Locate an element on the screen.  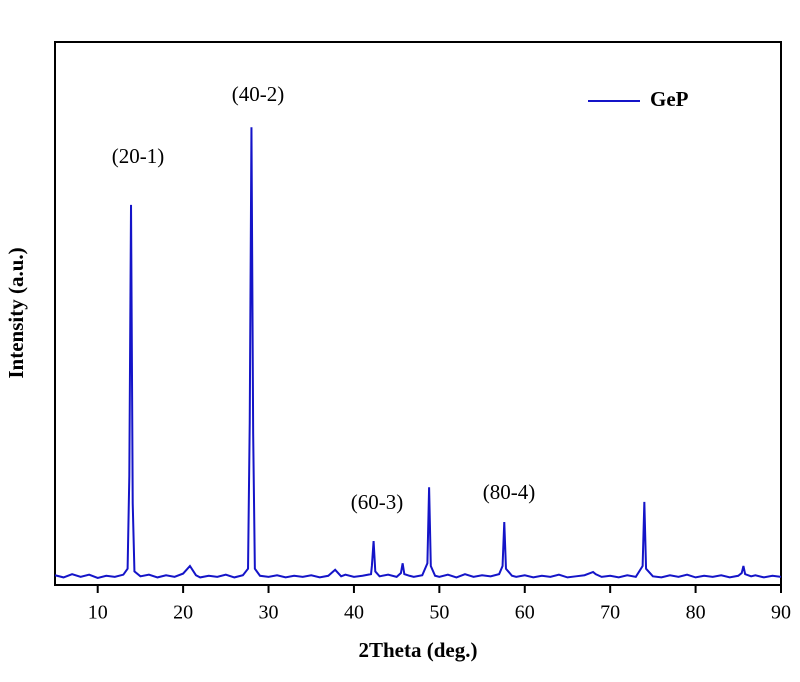
peak-annotation: (80-4) is located at coordinates (509, 492).